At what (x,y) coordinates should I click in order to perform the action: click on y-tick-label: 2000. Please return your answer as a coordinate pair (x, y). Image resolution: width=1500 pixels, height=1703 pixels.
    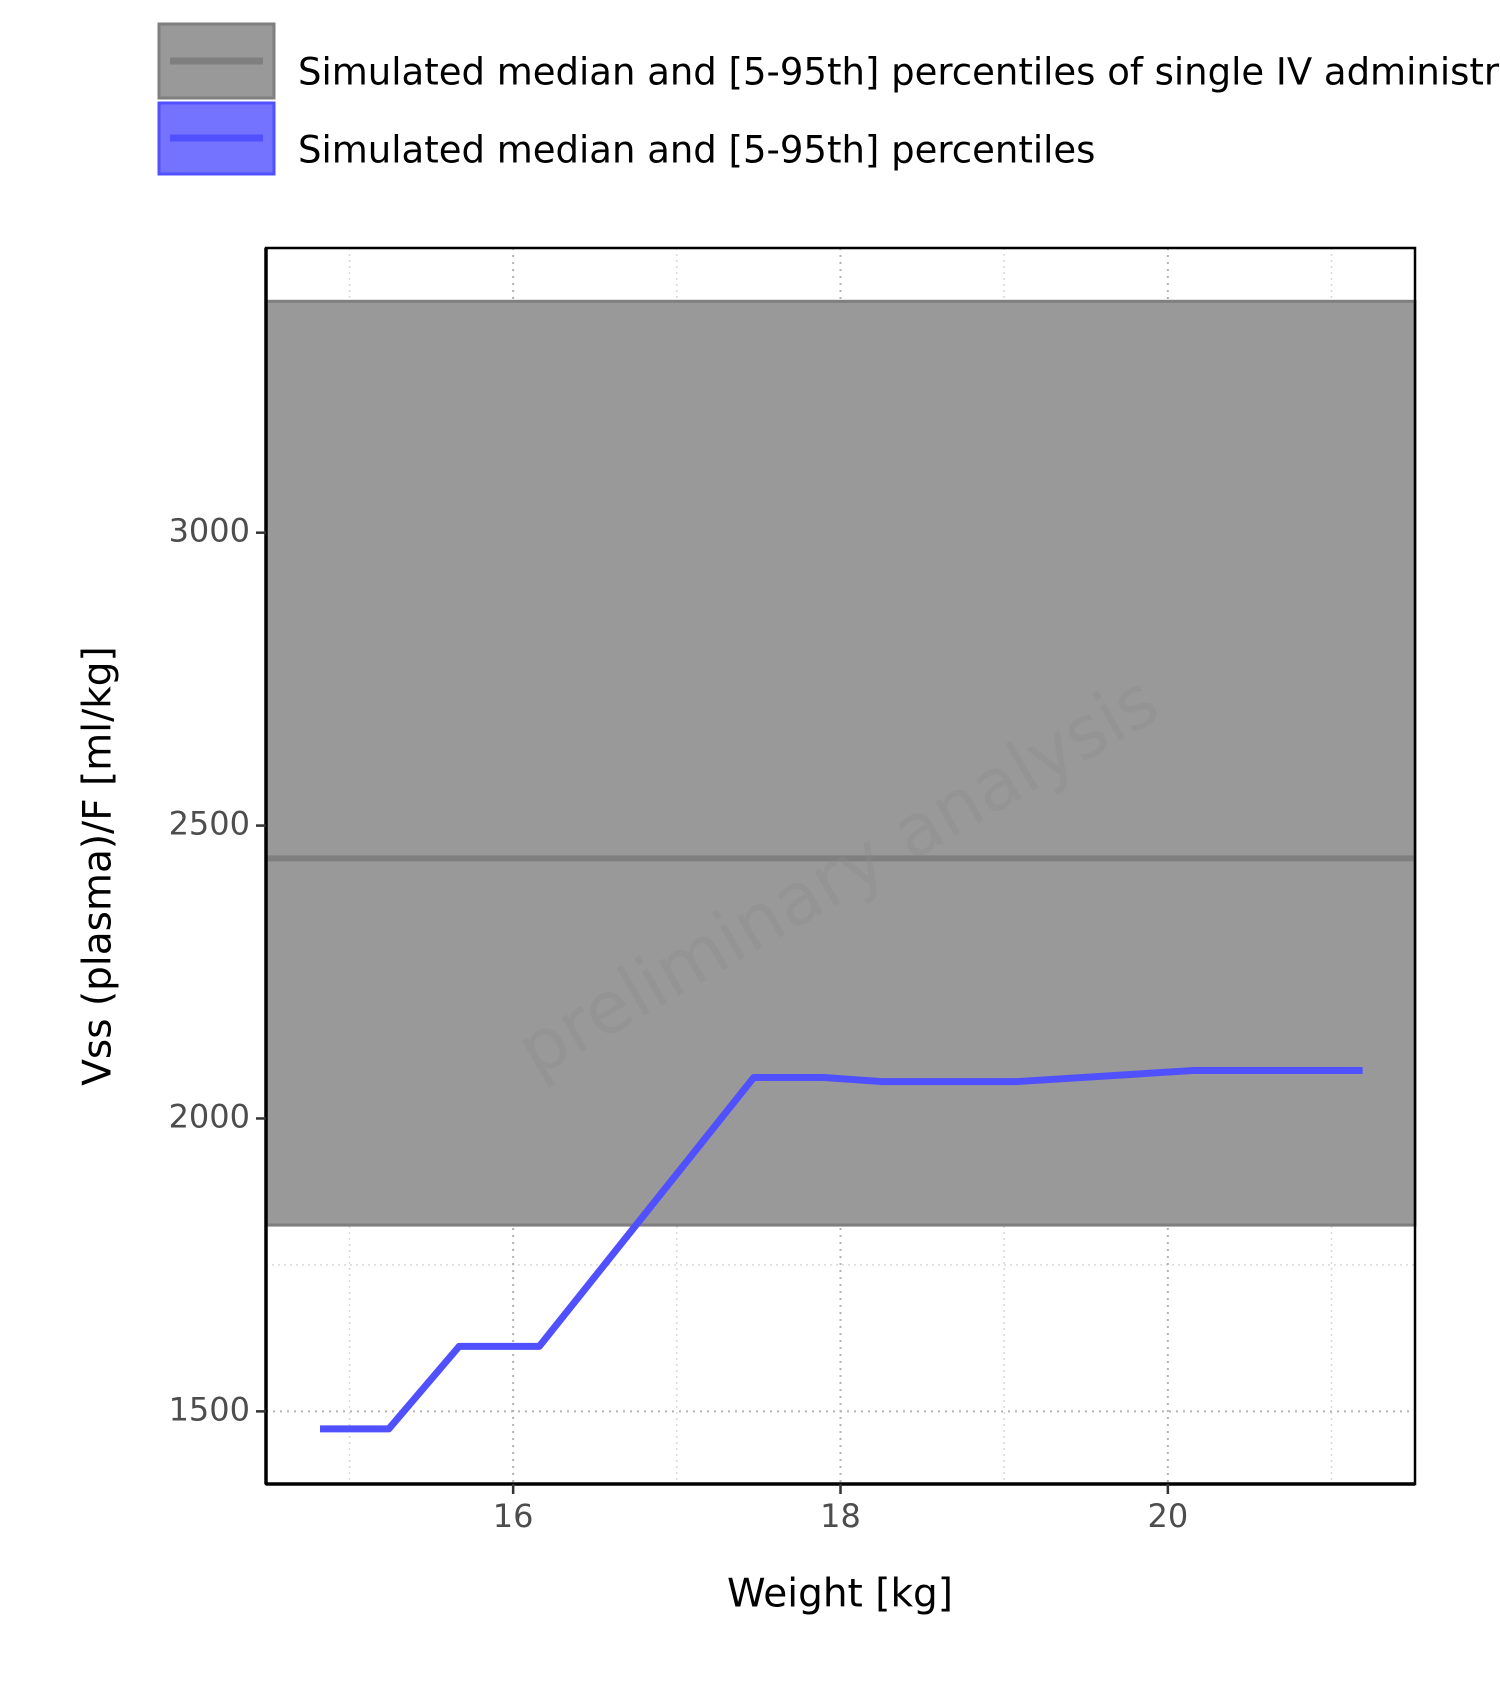
    Looking at the image, I should click on (209, 1116).